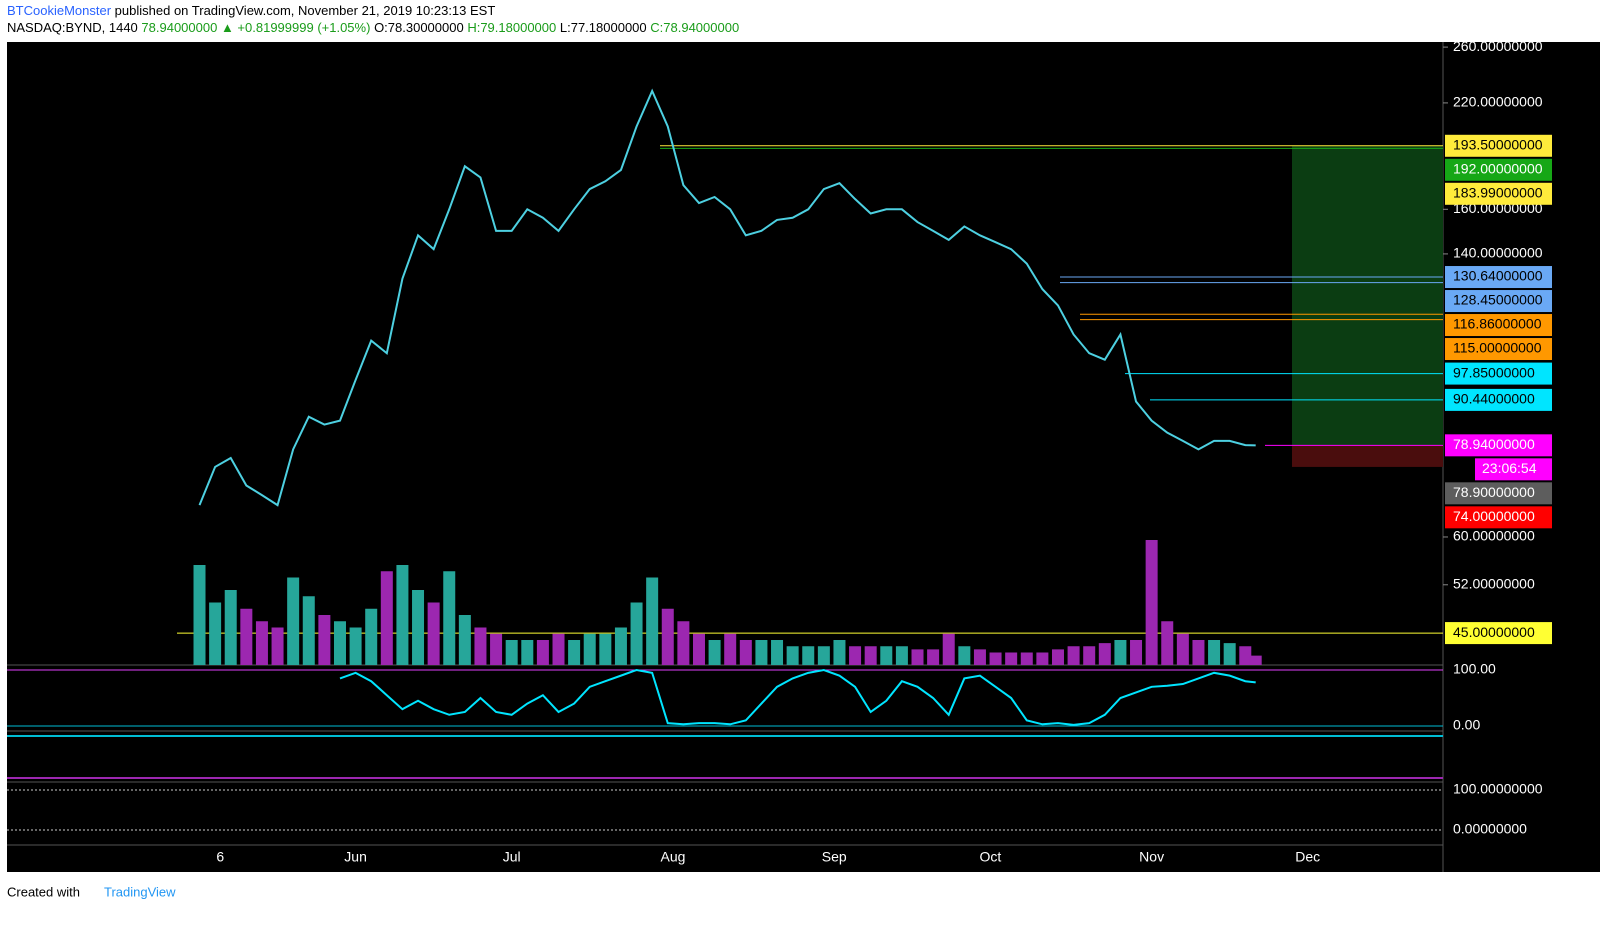 This screenshot has height=930, width=1600. What do you see at coordinates (1494, 444) in the screenshot?
I see `level-label: 78.94000000` at bounding box center [1494, 444].